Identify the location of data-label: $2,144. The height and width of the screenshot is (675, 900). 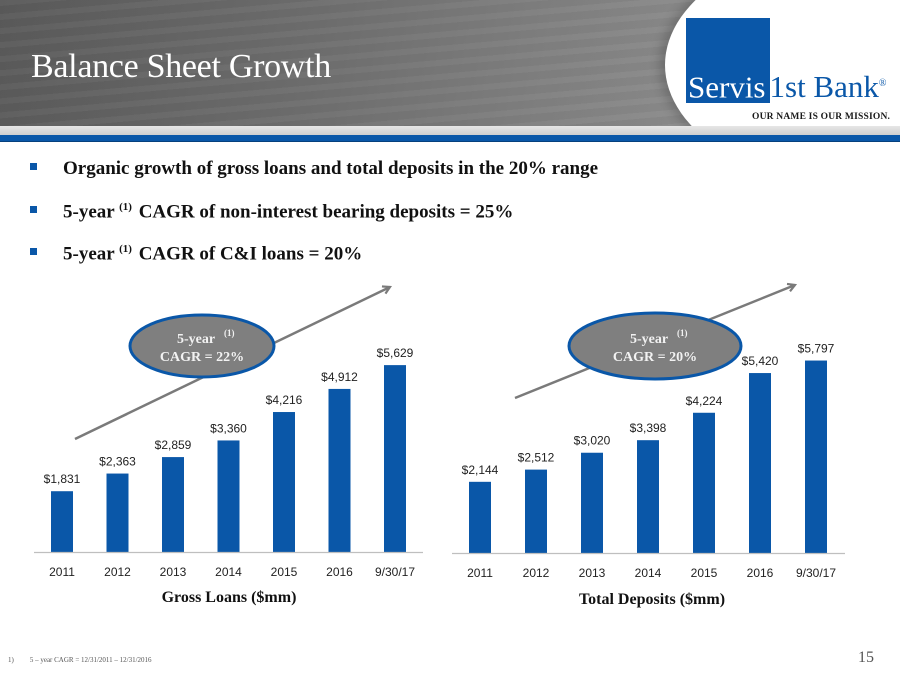
(480, 470).